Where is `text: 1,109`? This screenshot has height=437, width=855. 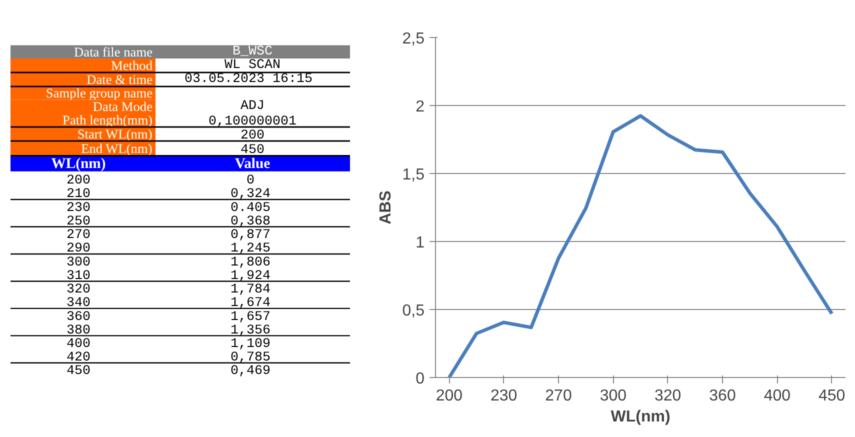
text: 1,109 is located at coordinates (250, 344).